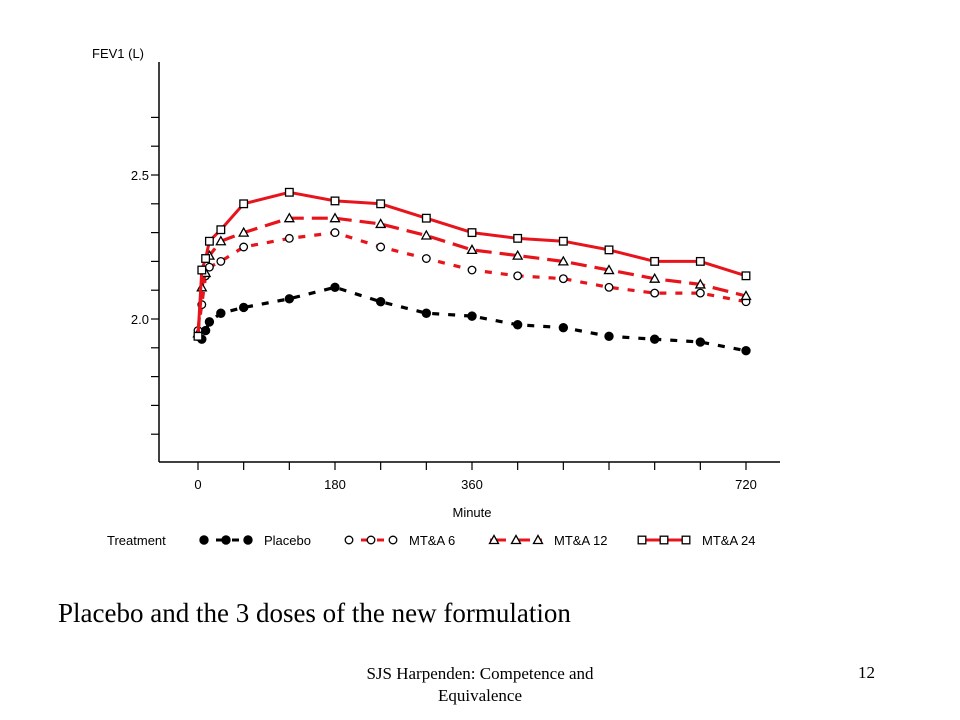  Describe the element at coordinates (728, 540) in the screenshot. I see `legend-label: MT&A 24` at that location.